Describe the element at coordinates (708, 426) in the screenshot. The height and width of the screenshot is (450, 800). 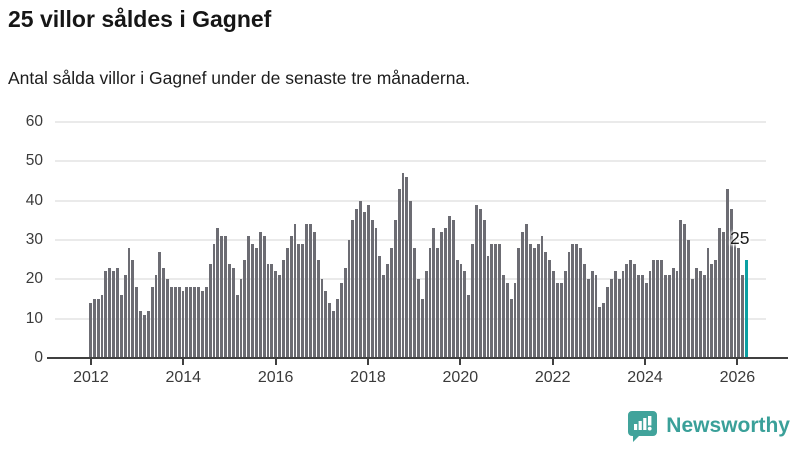
I see `newsworthy-logo-link: Newsworthy` at that location.